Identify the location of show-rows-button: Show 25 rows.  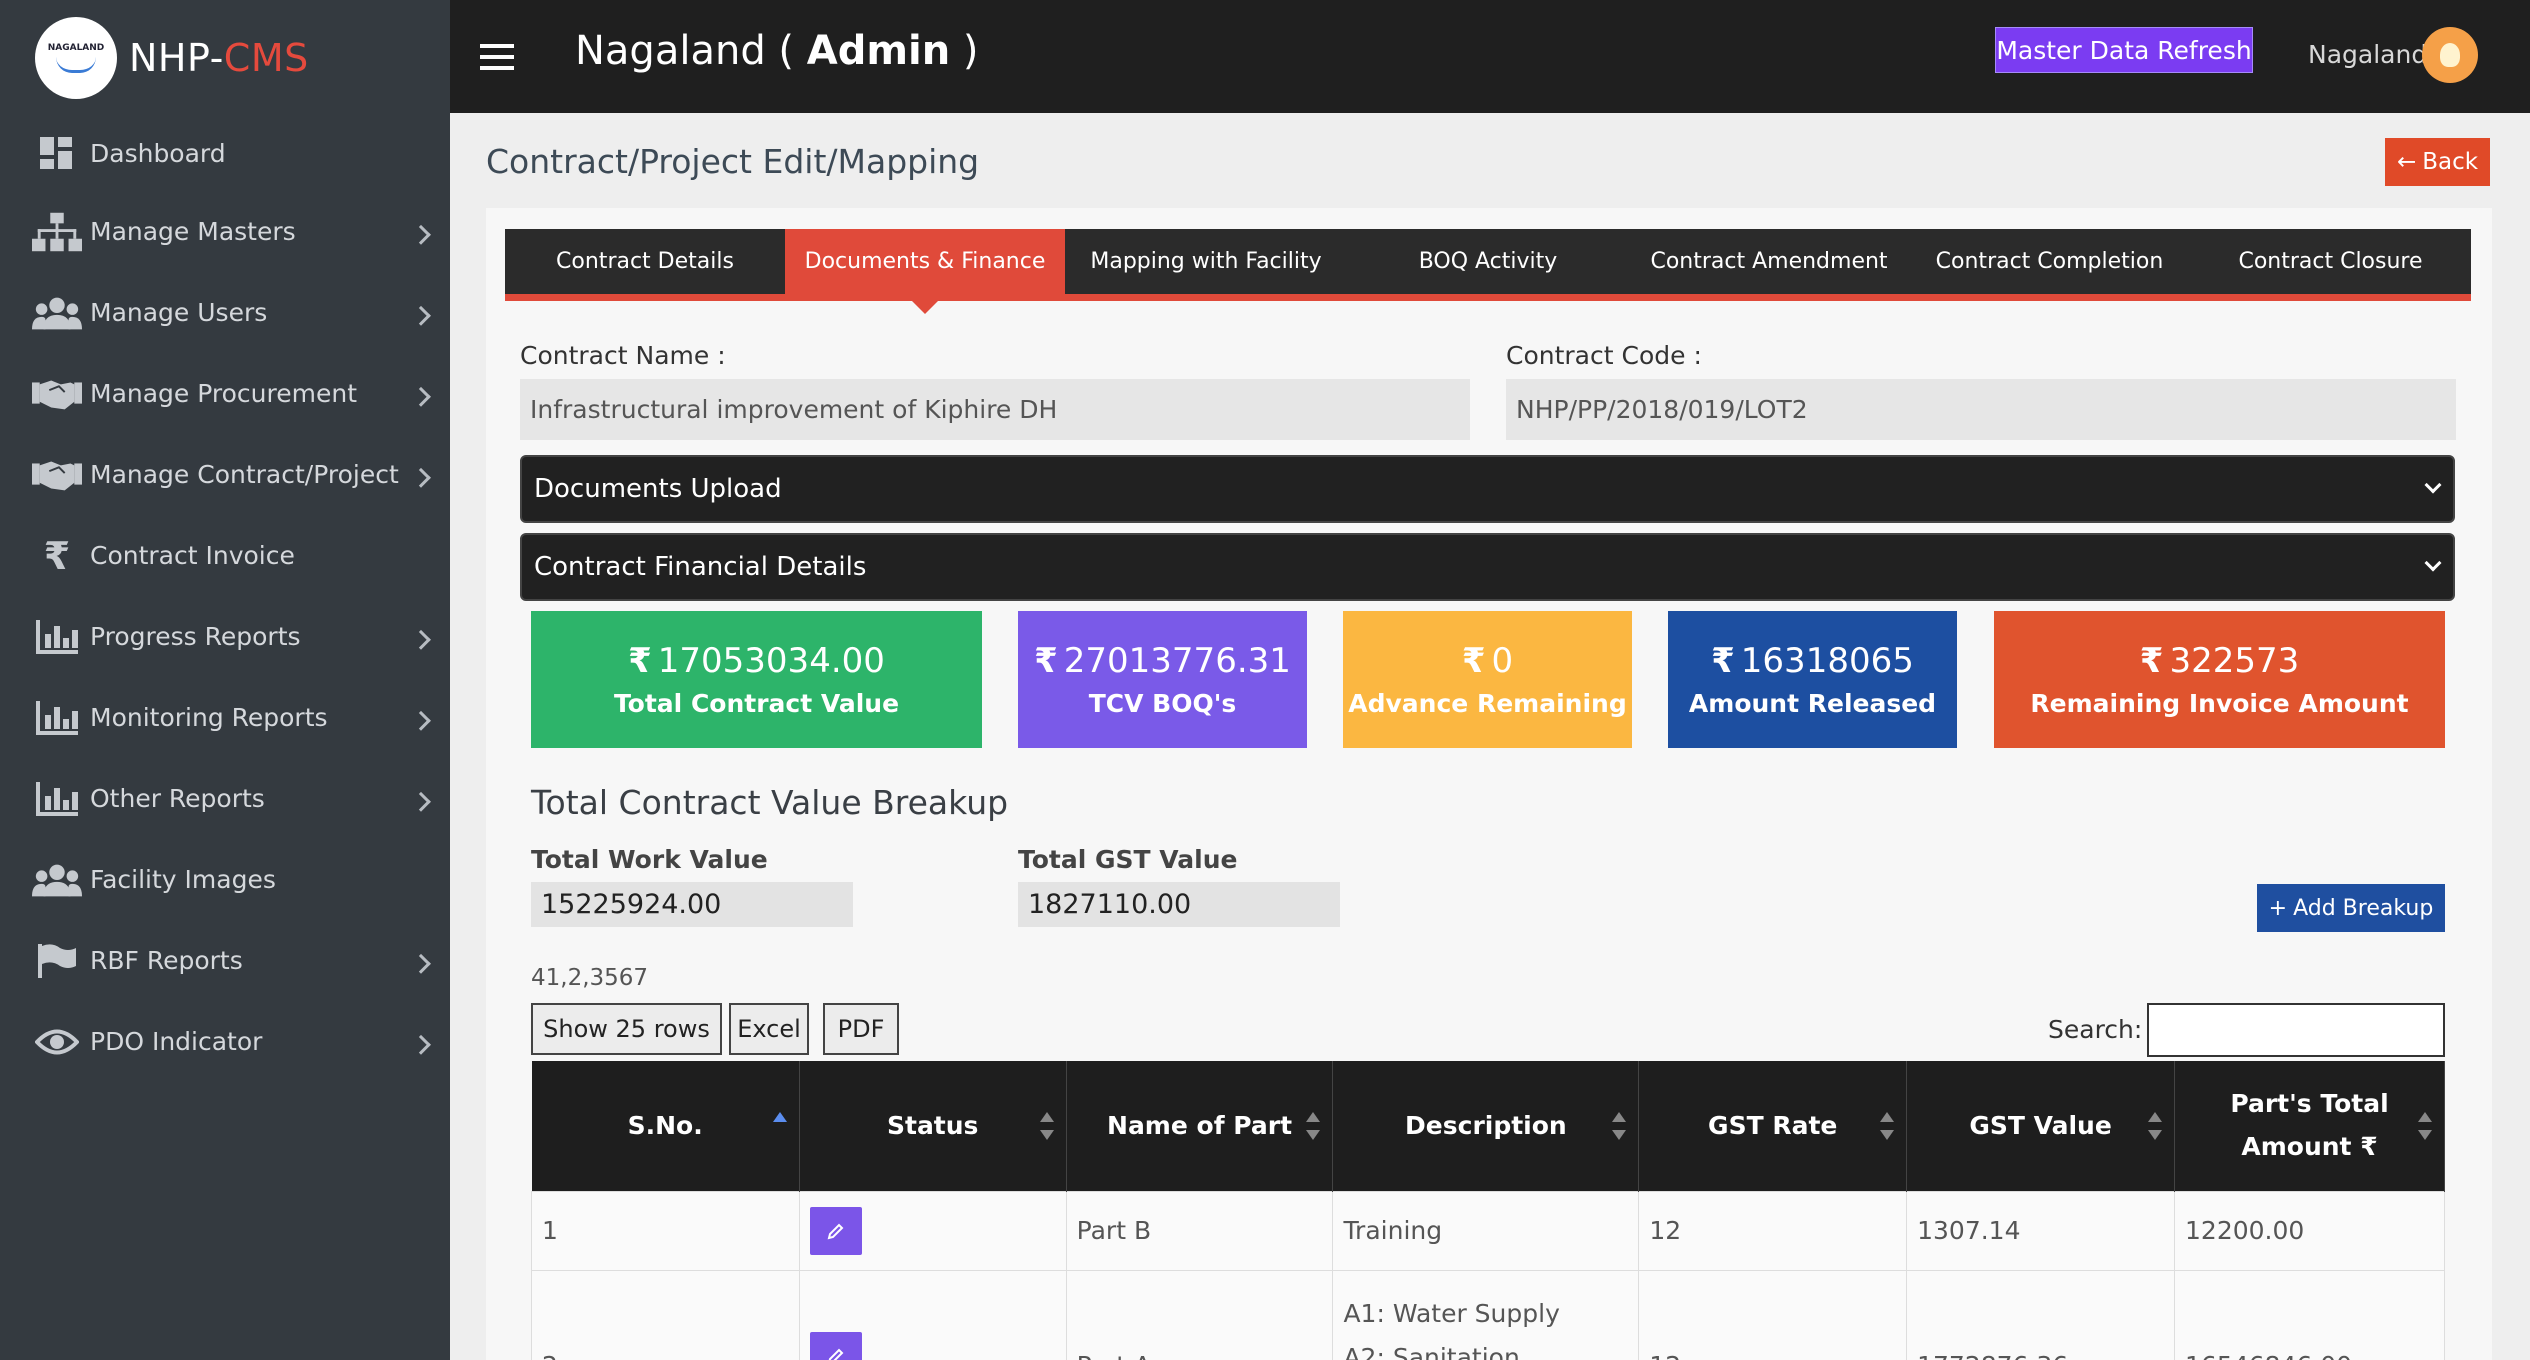
(626, 1029).